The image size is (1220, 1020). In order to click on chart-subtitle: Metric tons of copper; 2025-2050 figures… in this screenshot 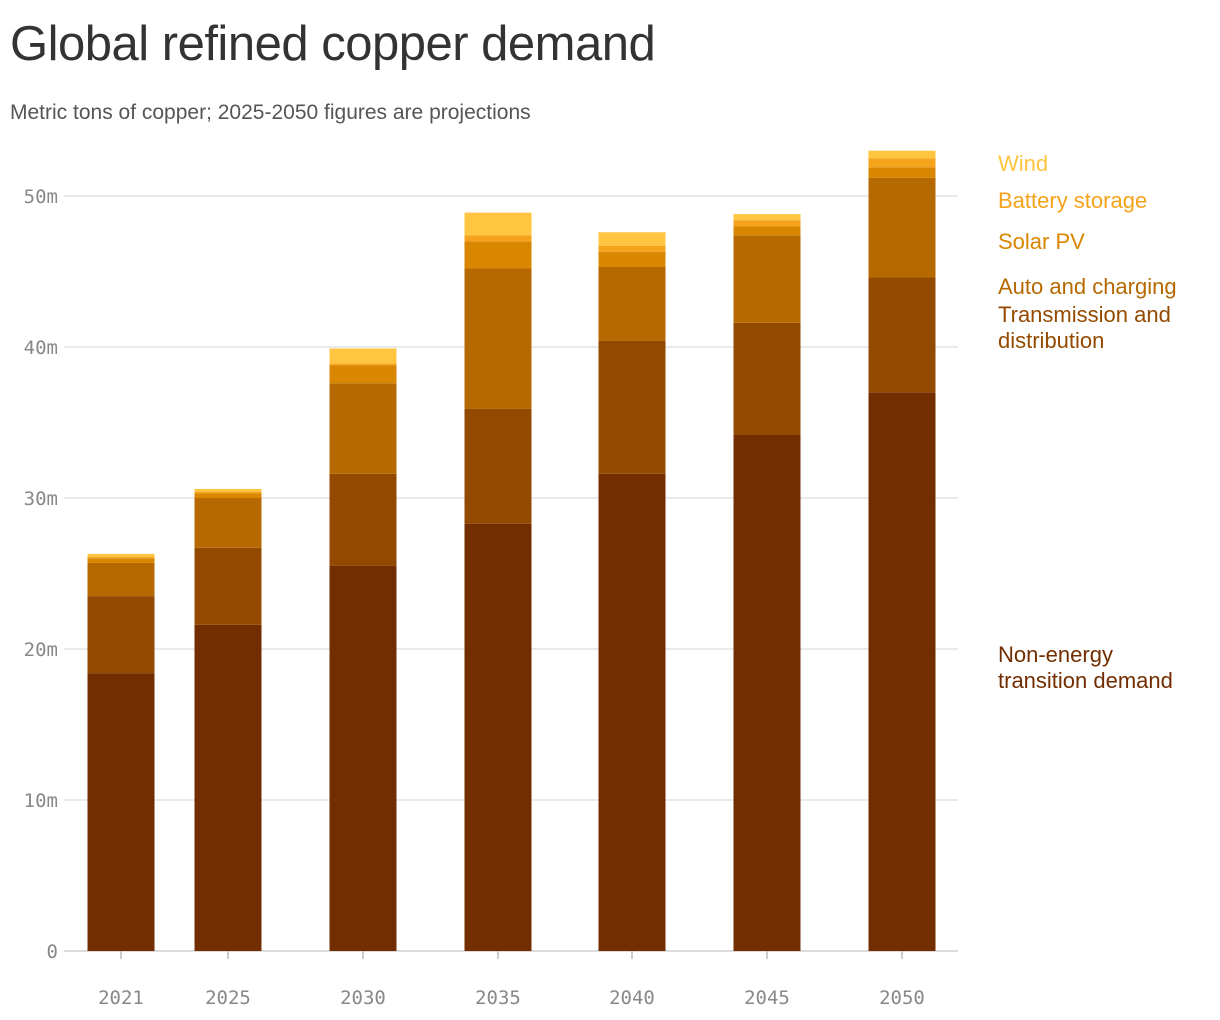, I will do `click(270, 112)`.